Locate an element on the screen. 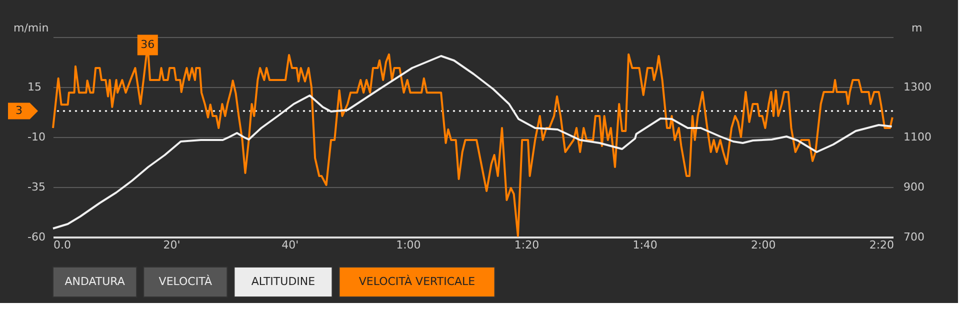 The height and width of the screenshot is (327, 968). y2-tick-label: 900 is located at coordinates (914, 187).